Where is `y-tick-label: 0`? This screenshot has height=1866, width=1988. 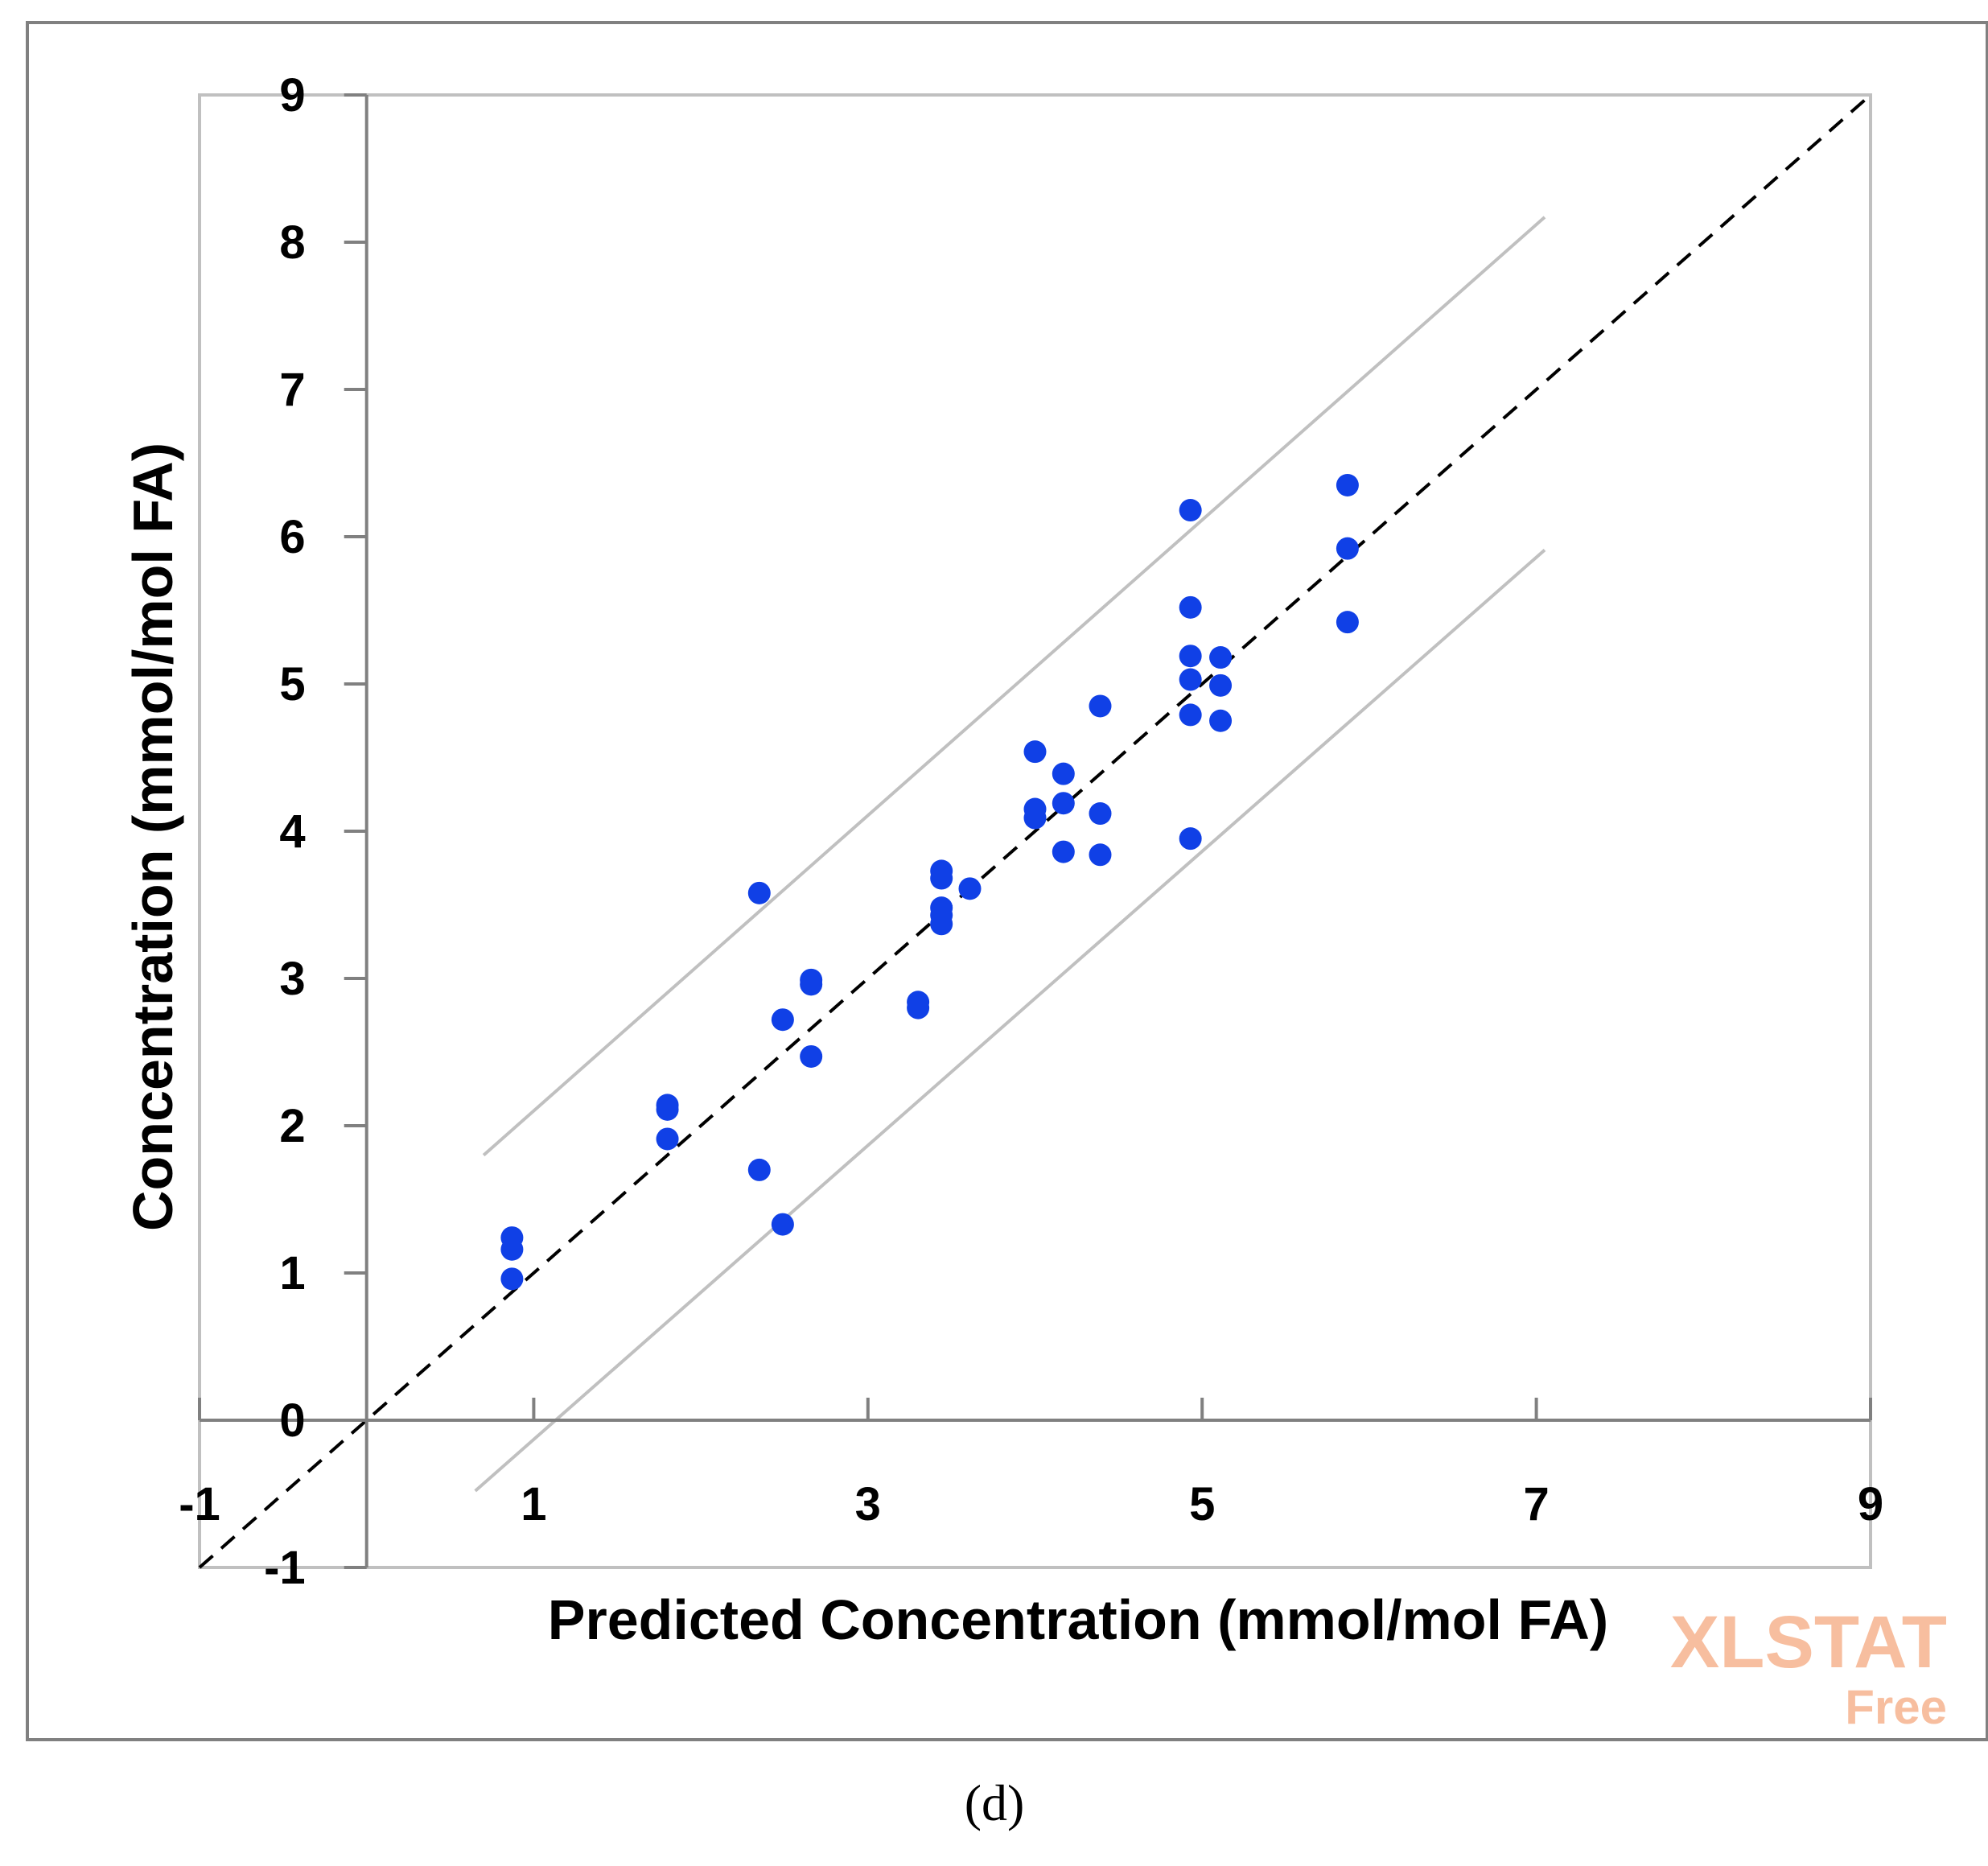
y-tick-label: 0 is located at coordinates (292, 1420).